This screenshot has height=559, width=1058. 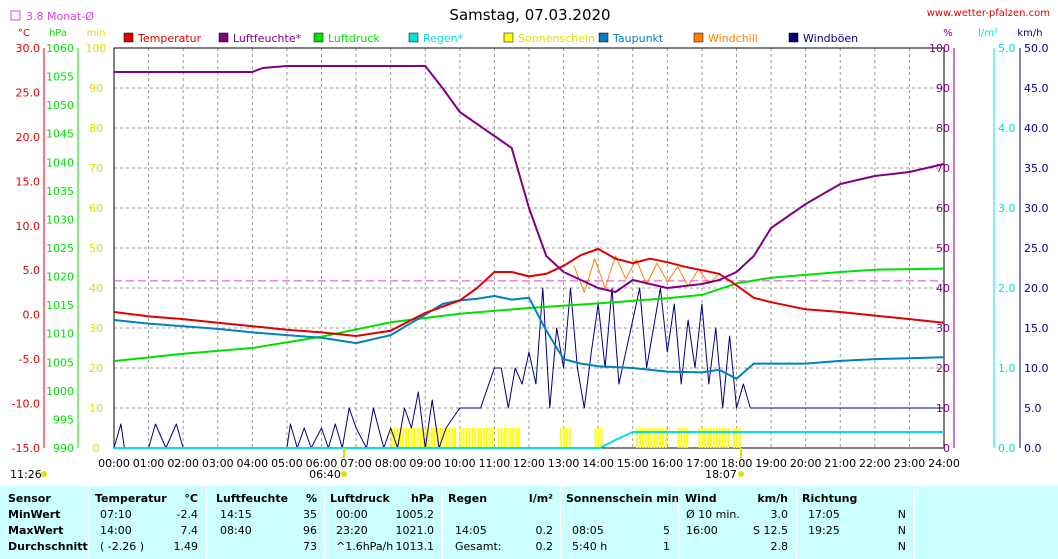 I want to click on pressure-tick-label: 1045, so click(x=60, y=134).